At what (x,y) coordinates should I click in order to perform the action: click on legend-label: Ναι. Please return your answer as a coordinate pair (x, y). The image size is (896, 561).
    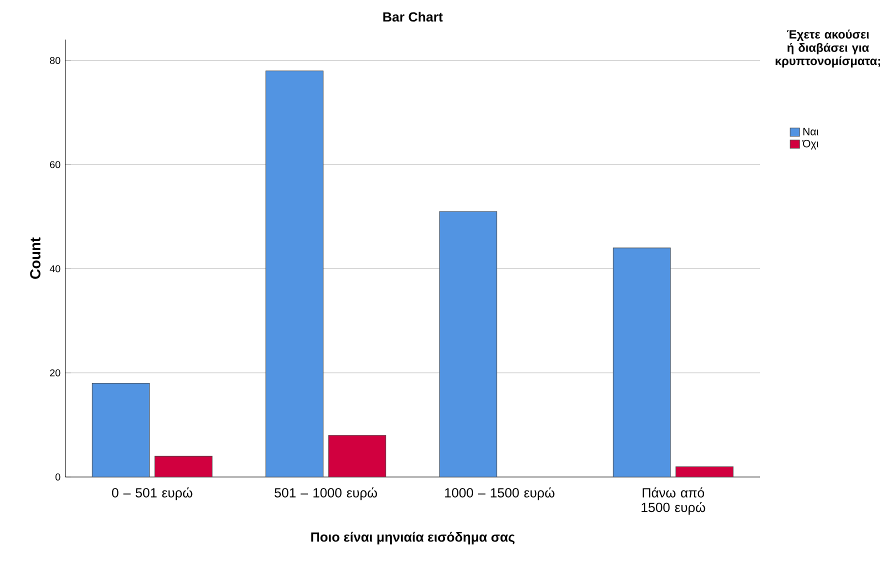
    Looking at the image, I should click on (810, 132).